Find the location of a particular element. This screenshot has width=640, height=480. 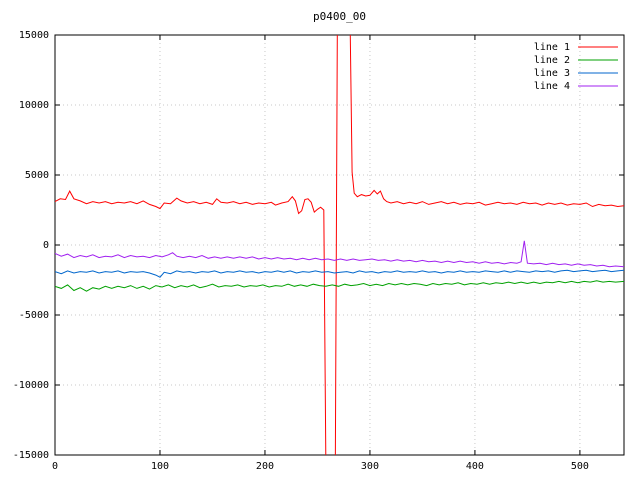

legend-label: line 3 is located at coordinates (552, 73).